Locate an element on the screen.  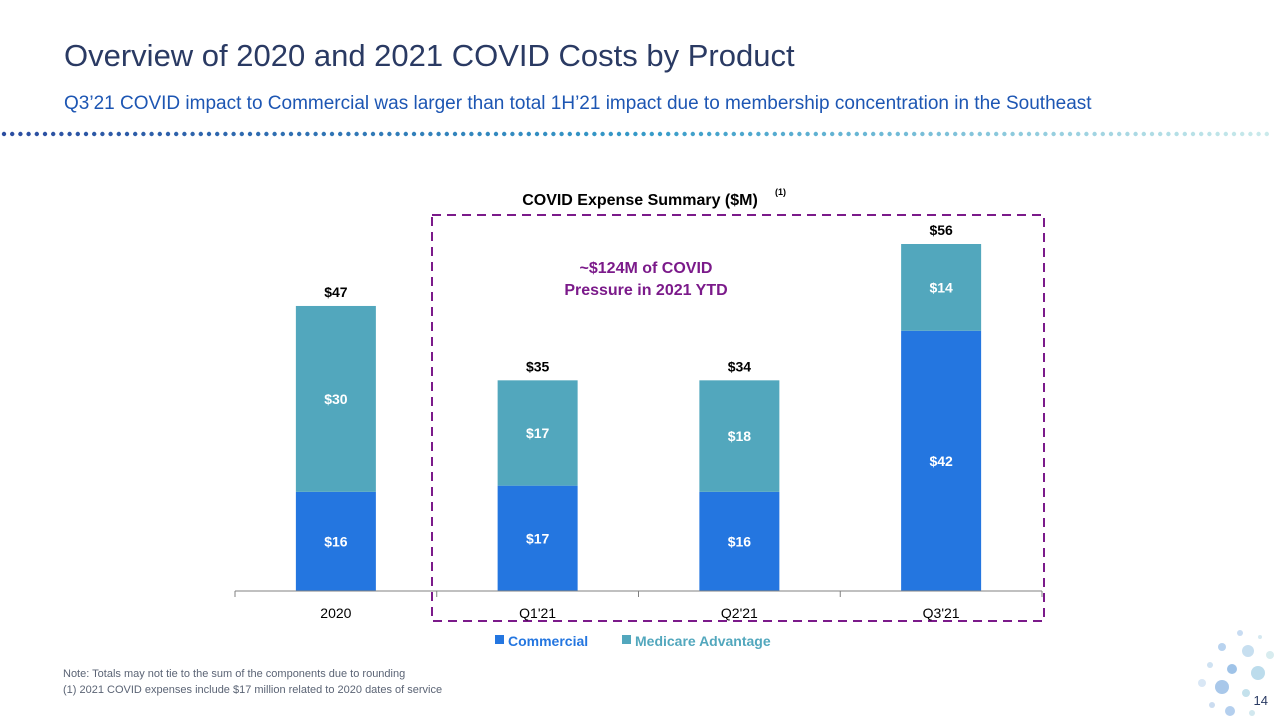
chart-title-footnote: (1) is located at coordinates (780, 192).